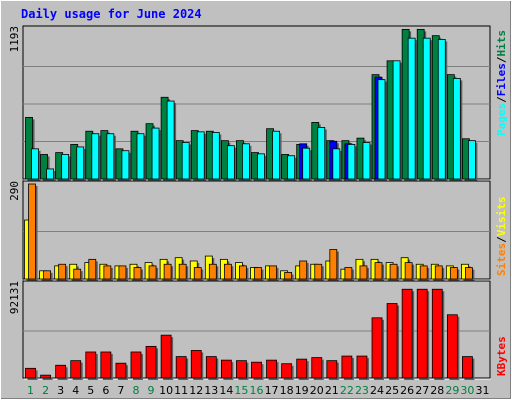 Image resolution: width=512 pixels, height=400 pixels. I want to click on x-tick-label-14: 14, so click(226, 390).